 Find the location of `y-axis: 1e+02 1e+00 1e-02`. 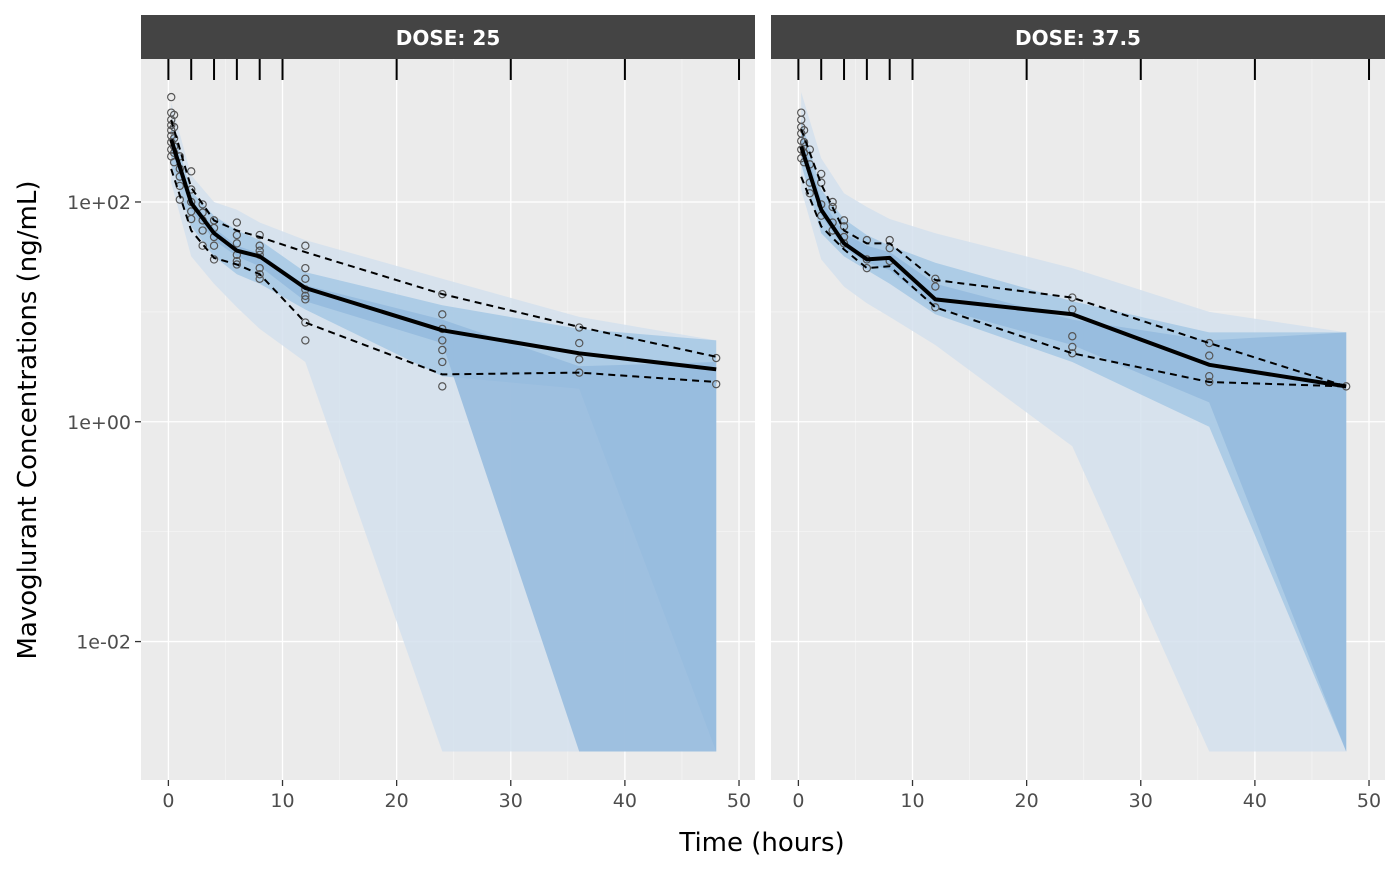

y-axis: 1e+02 1e+00 1e-02 is located at coordinates (104, 423).